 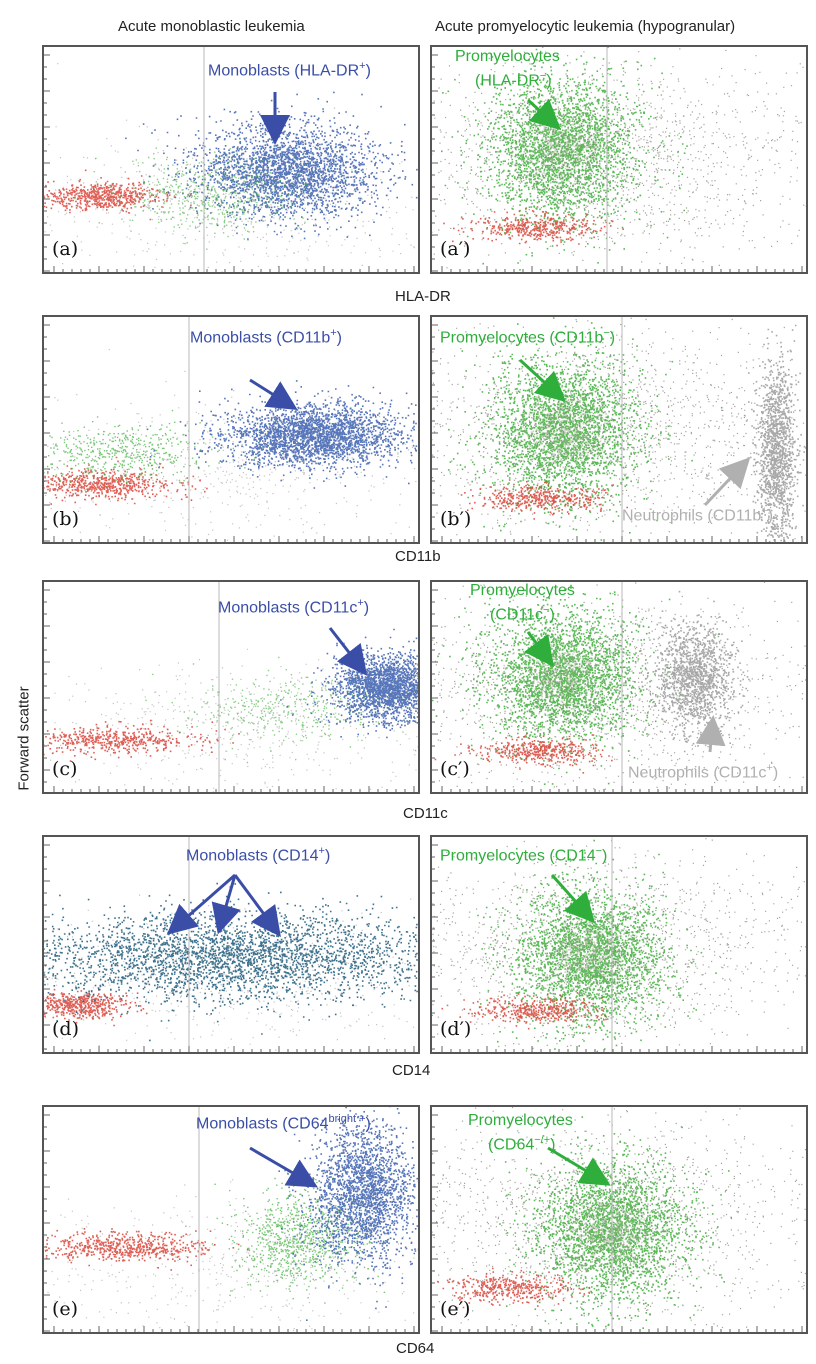 I want to click on annotation-text: Neutrophils (CD11b, so click(x=692, y=516).